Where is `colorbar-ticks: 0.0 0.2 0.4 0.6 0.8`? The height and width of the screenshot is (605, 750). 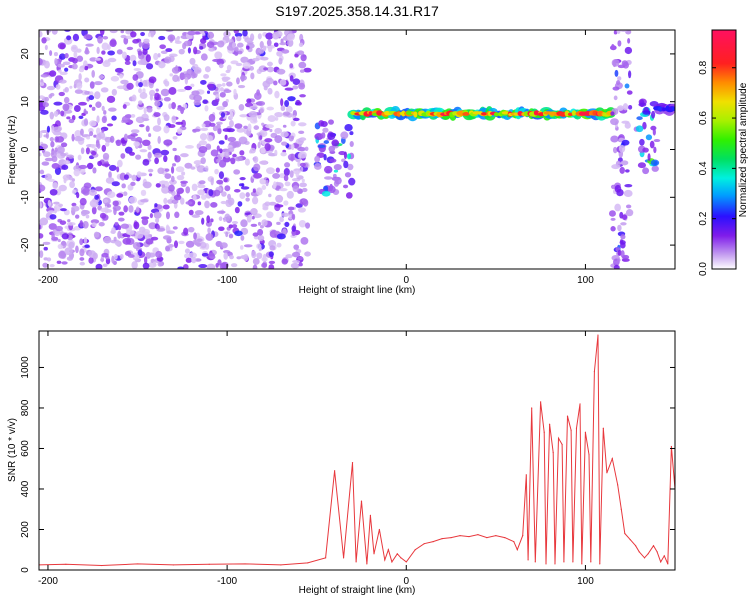 colorbar-ticks: 0.0 0.2 0.4 0.6 0.8 is located at coordinates (717, 168).